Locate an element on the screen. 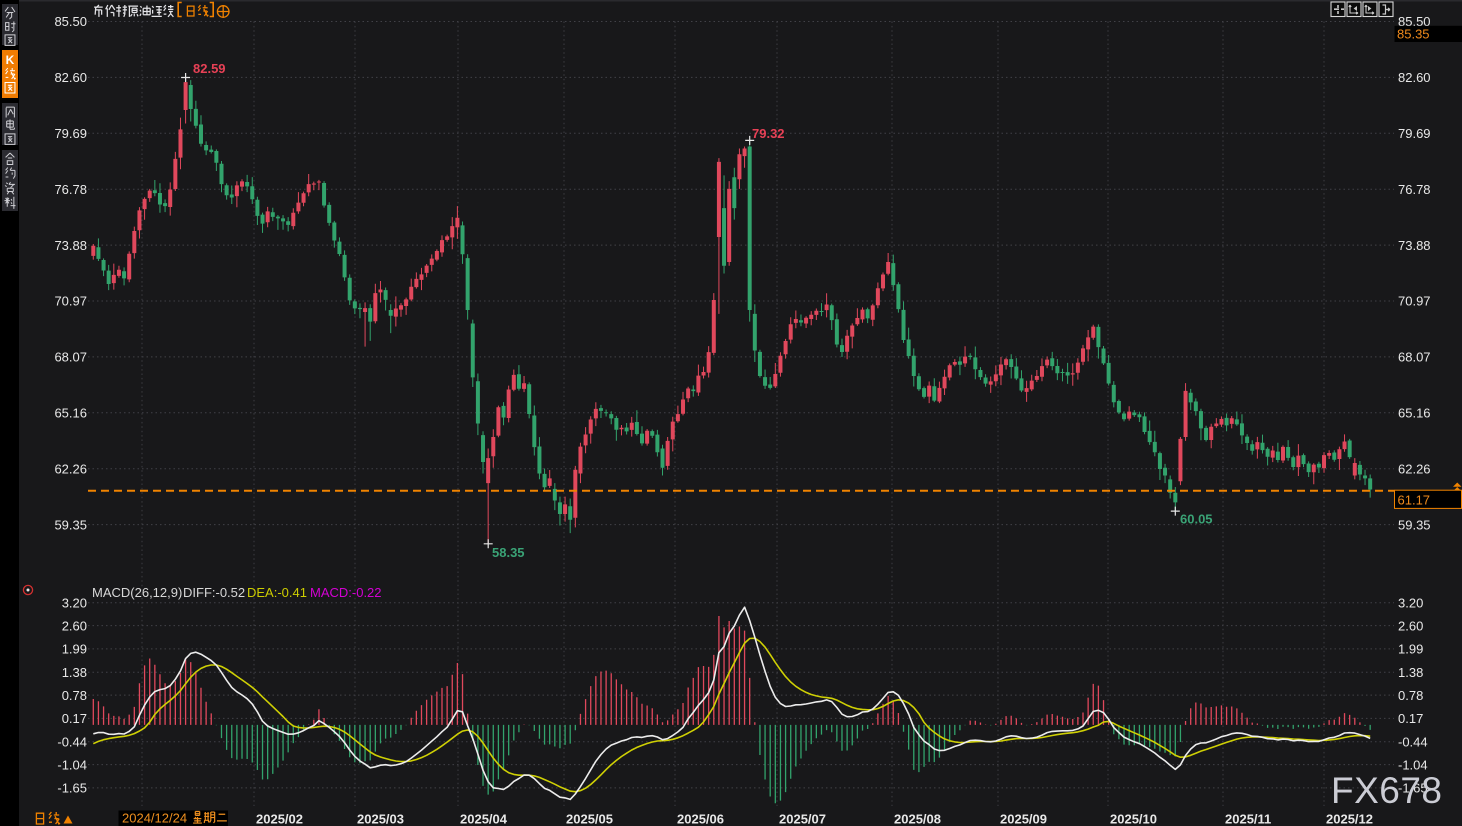 This screenshot has height=826, width=1462. svg-text: 60.05 is located at coordinates (1196, 519).